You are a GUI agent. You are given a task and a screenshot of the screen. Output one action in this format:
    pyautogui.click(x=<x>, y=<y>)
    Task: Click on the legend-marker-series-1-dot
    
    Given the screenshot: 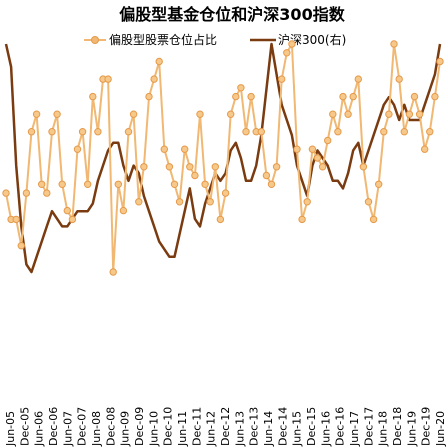 What is the action you would take?
    pyautogui.click(x=95, y=40)
    